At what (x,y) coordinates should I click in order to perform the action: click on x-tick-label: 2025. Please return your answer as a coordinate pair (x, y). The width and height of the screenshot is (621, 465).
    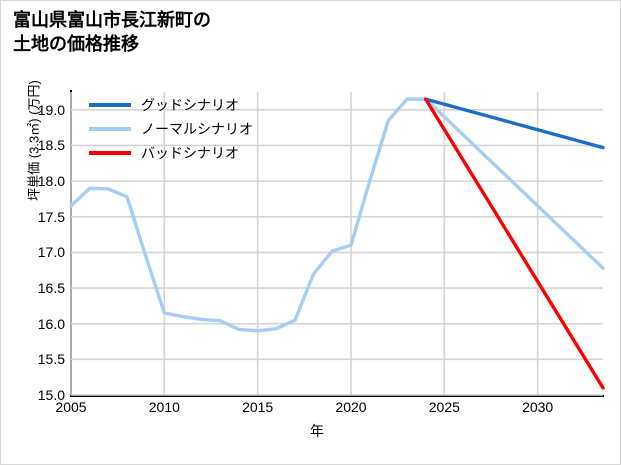
    Looking at the image, I should click on (444, 407).